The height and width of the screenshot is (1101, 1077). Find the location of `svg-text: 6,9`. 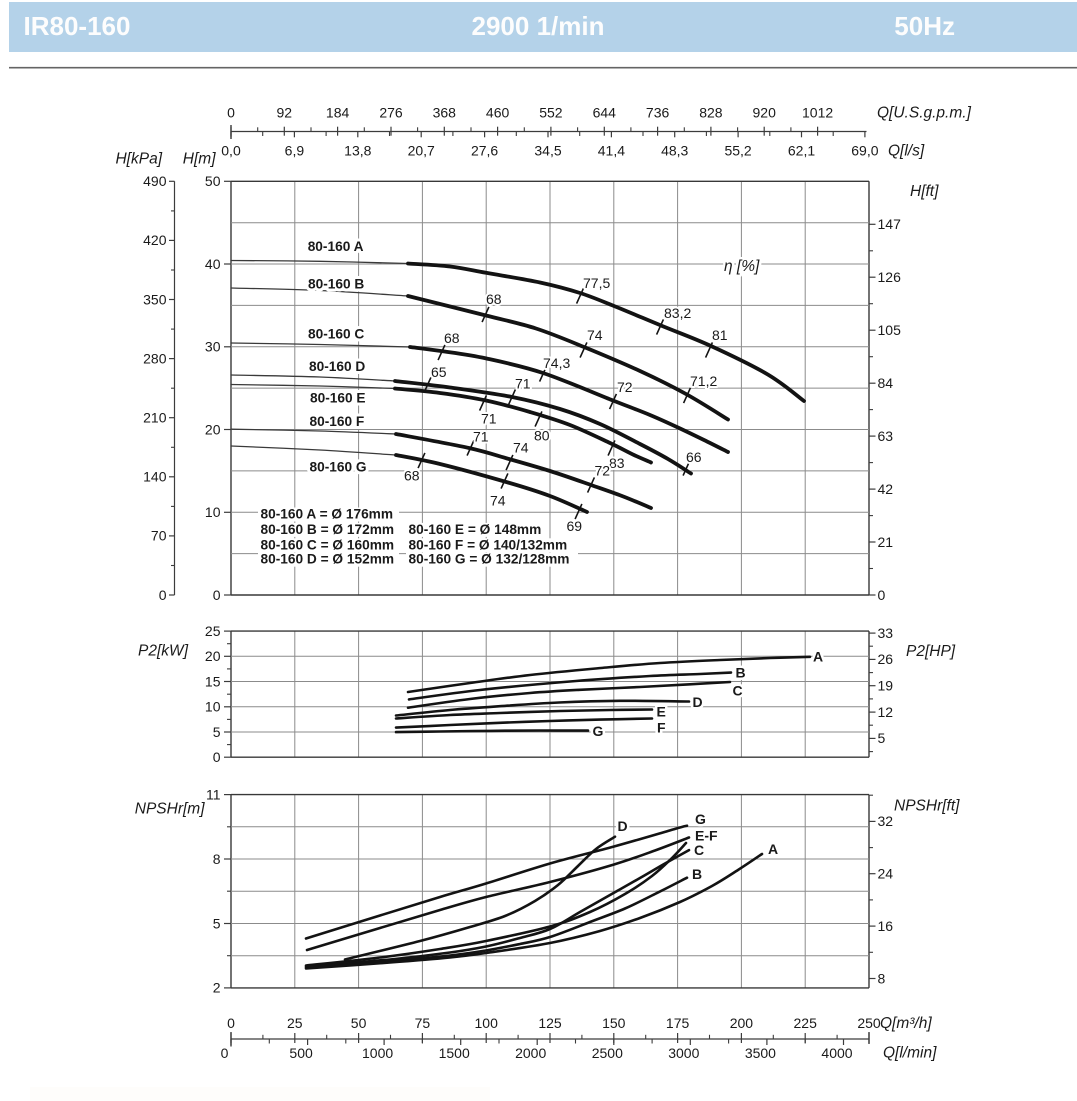

svg-text: 6,9 is located at coordinates (295, 150).